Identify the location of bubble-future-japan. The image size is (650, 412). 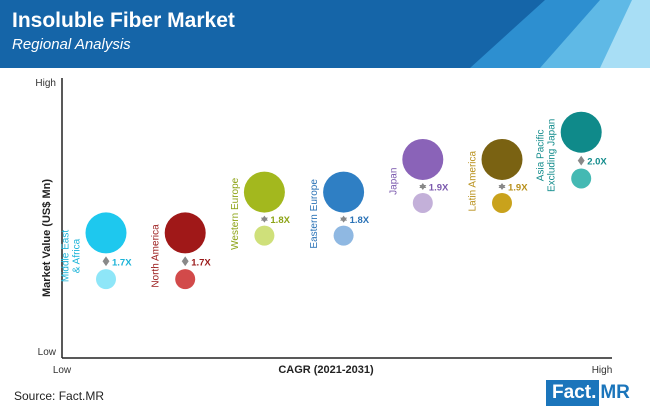
(422, 202).